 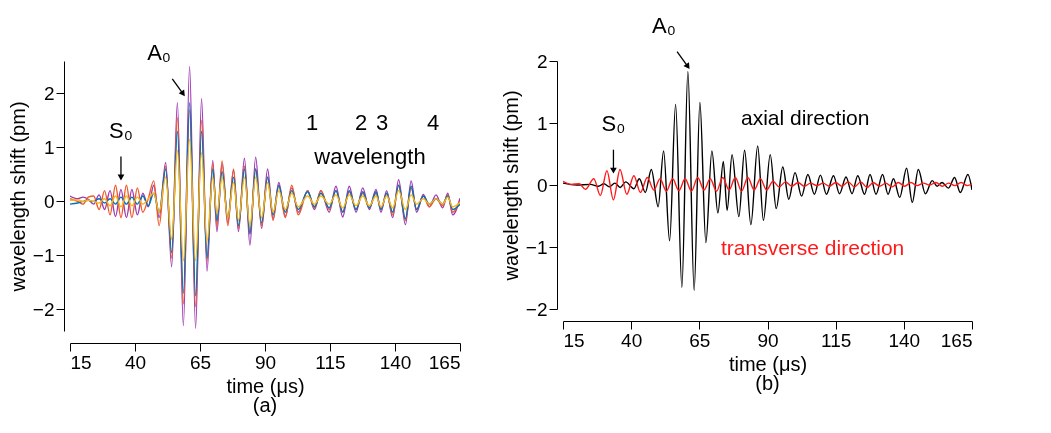 I want to click on series-label: axial direction, so click(x=805, y=117).